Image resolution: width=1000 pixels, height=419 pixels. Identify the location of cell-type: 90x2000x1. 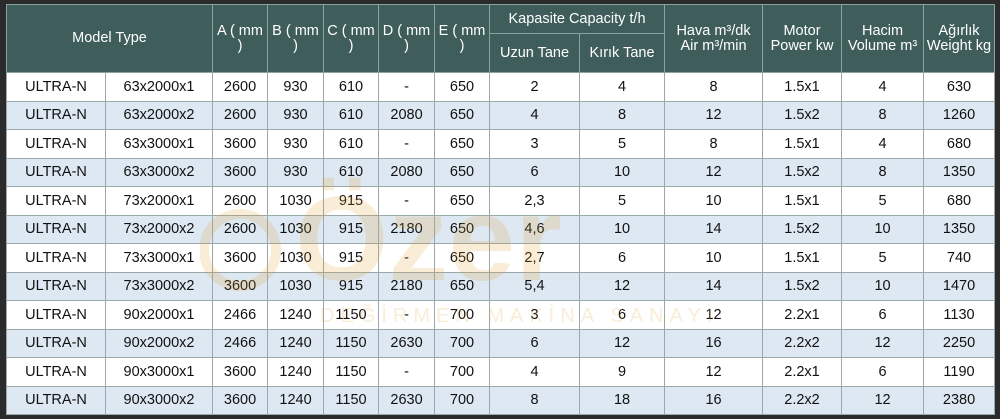
(159, 315).